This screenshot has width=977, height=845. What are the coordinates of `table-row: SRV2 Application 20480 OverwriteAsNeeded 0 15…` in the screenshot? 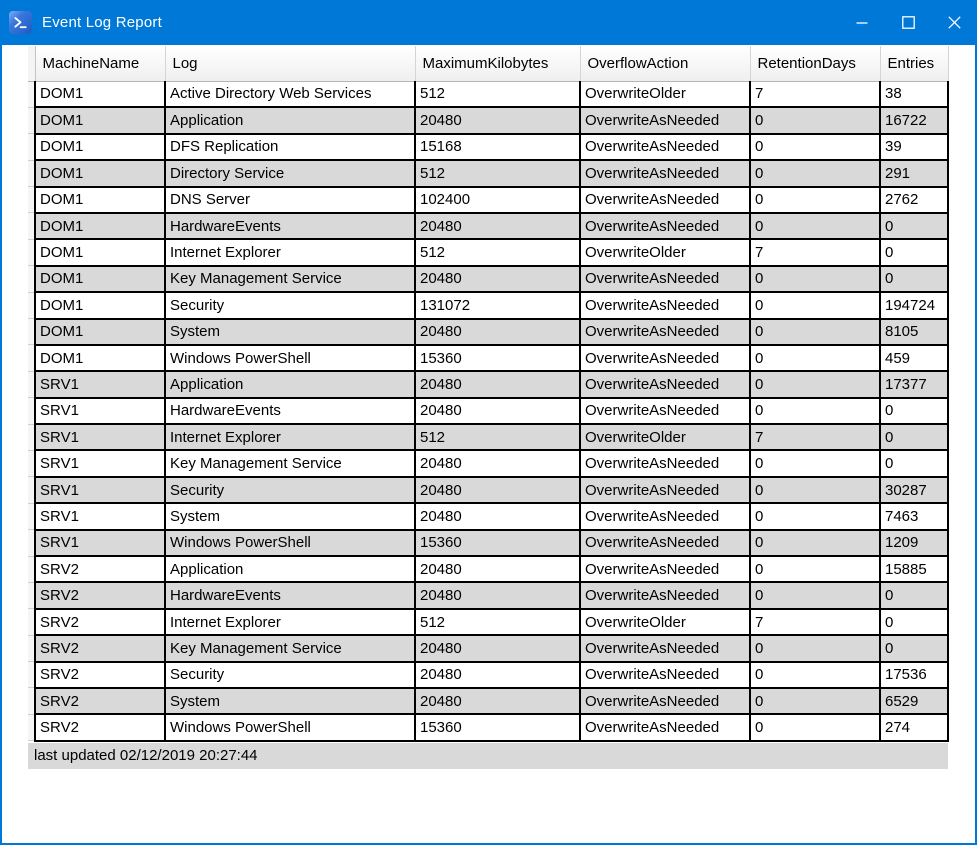 It's located at (488, 570).